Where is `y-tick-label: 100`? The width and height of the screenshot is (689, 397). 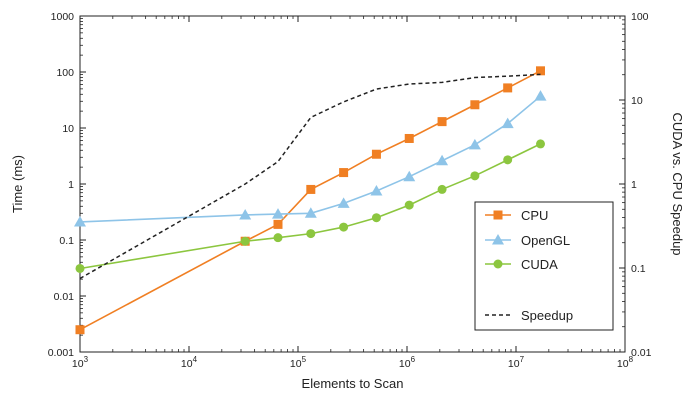 y-tick-label: 100 is located at coordinates (65, 73).